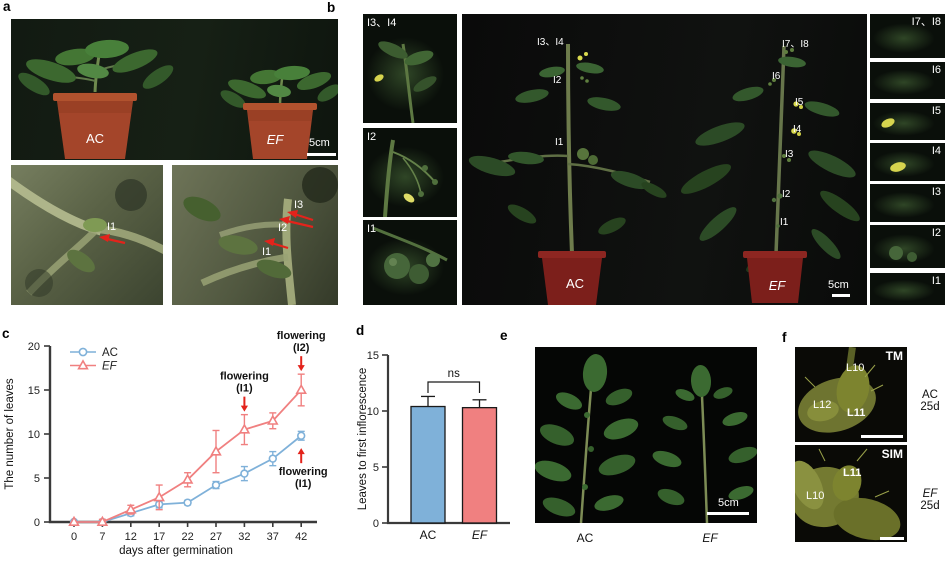  Describe the element at coordinates (410, 178) in the screenshot. I see `truss-illustration` at that location.